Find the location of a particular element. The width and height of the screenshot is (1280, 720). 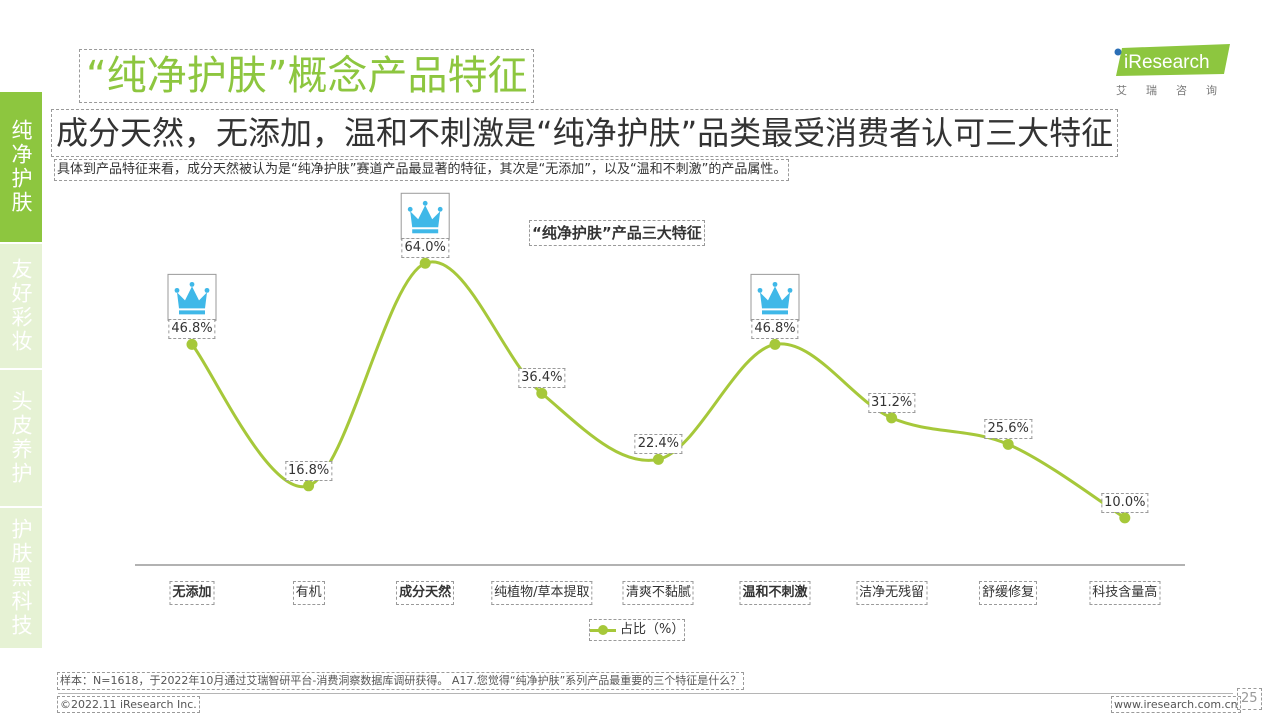

website-link: www.iresearch.com.cn is located at coordinates (1176, 704).